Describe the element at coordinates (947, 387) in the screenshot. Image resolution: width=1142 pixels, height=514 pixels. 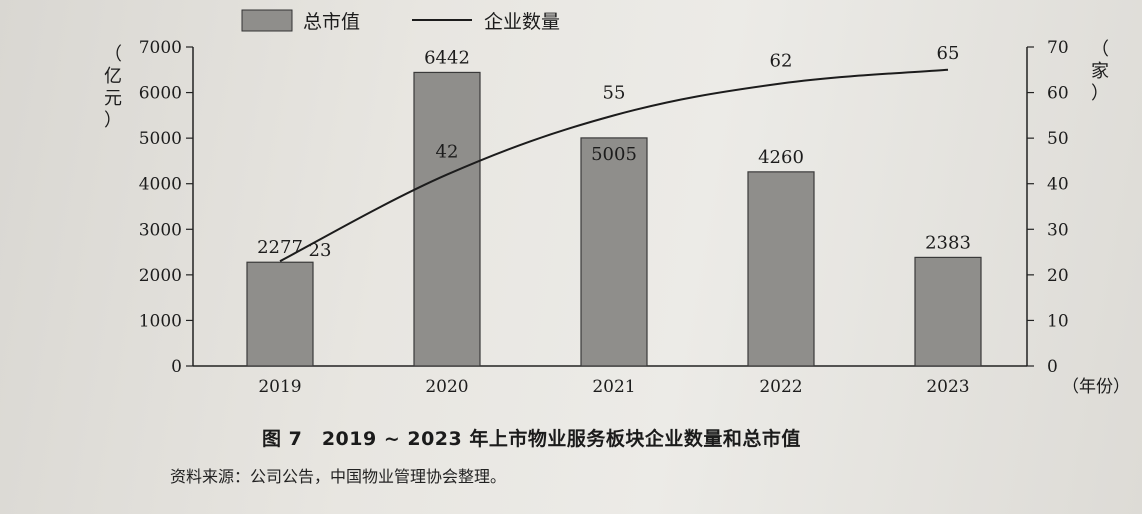
I see `x-tick-label: 2023` at that location.